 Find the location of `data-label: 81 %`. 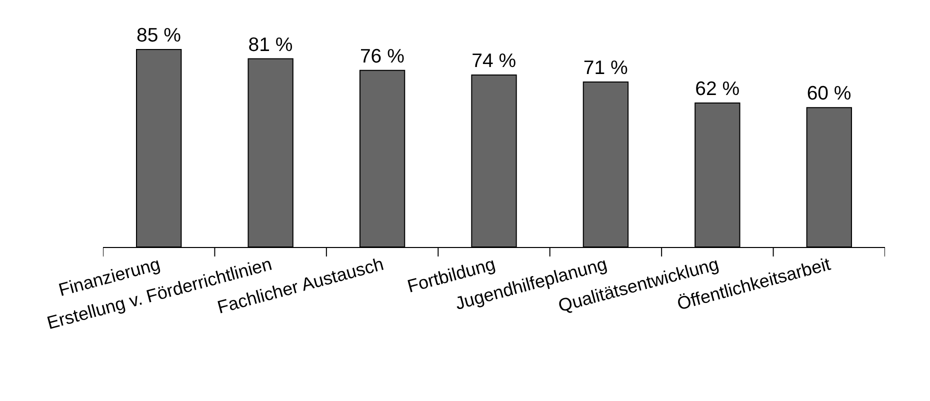

data-label: 81 % is located at coordinates (270, 45).